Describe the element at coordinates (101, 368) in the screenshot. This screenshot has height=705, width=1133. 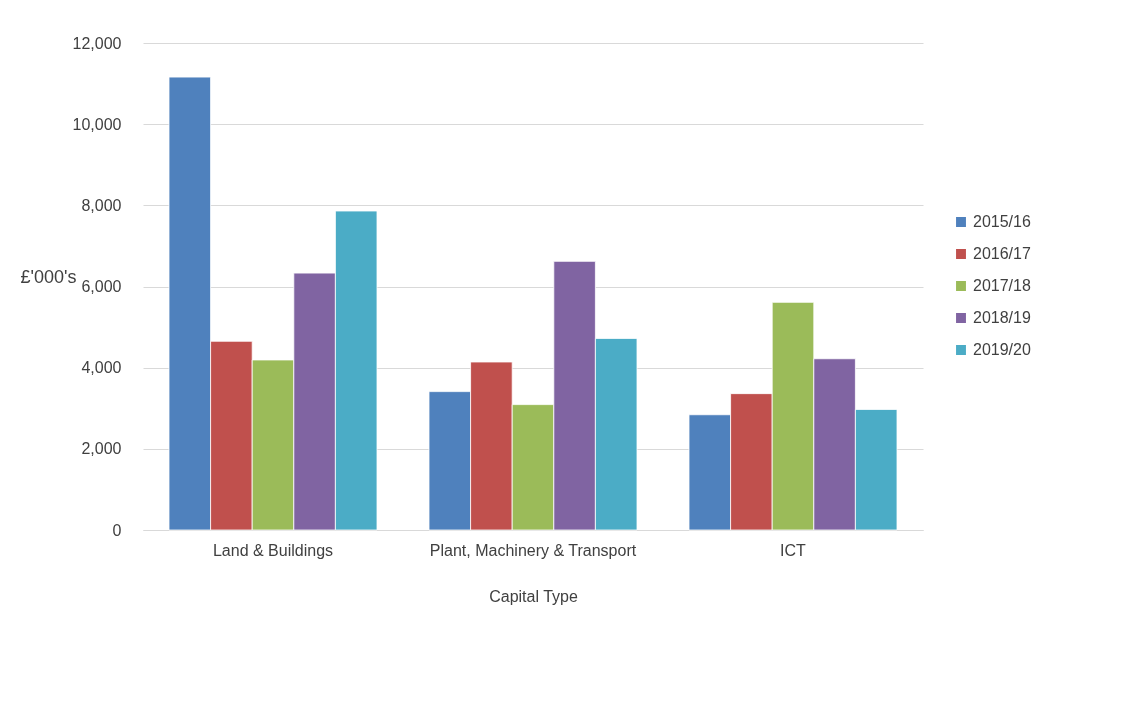
I see `y-tick-label: 4,000` at that location.